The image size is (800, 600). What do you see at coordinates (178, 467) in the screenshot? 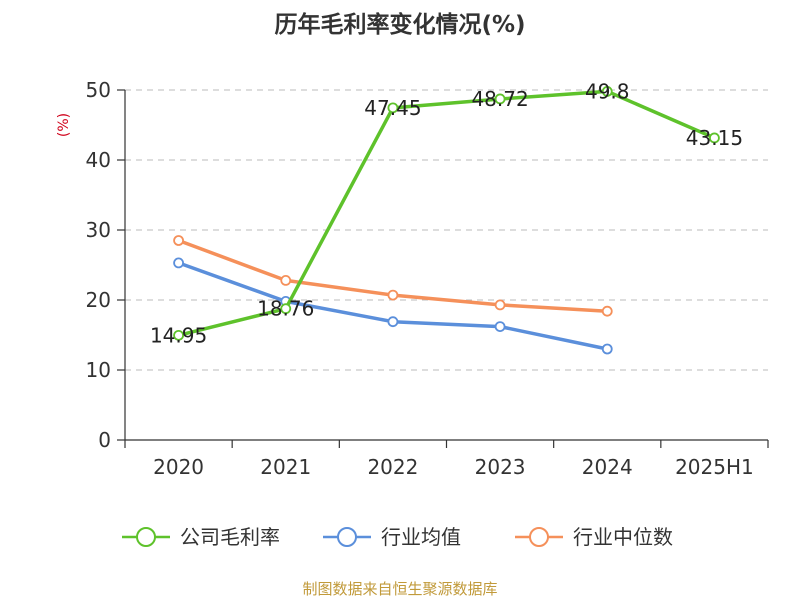
I see `x-tick-label: 2020` at bounding box center [178, 467].